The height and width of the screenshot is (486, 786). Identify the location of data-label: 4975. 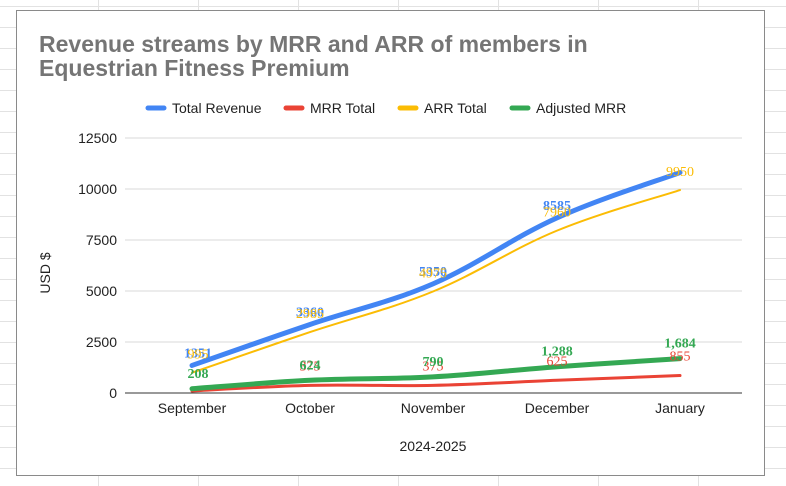
(433, 274).